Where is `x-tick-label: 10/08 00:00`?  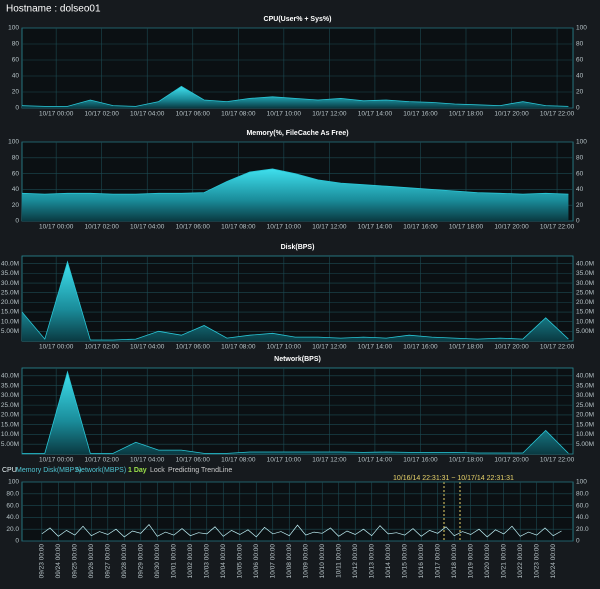
x-tick-label: 10/08 00:00 is located at coordinates (289, 561).